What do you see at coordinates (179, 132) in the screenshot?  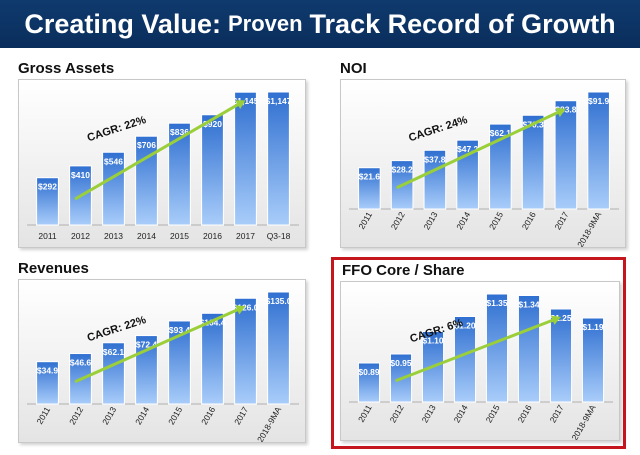 I see `bar-value-label: $836` at bounding box center [179, 132].